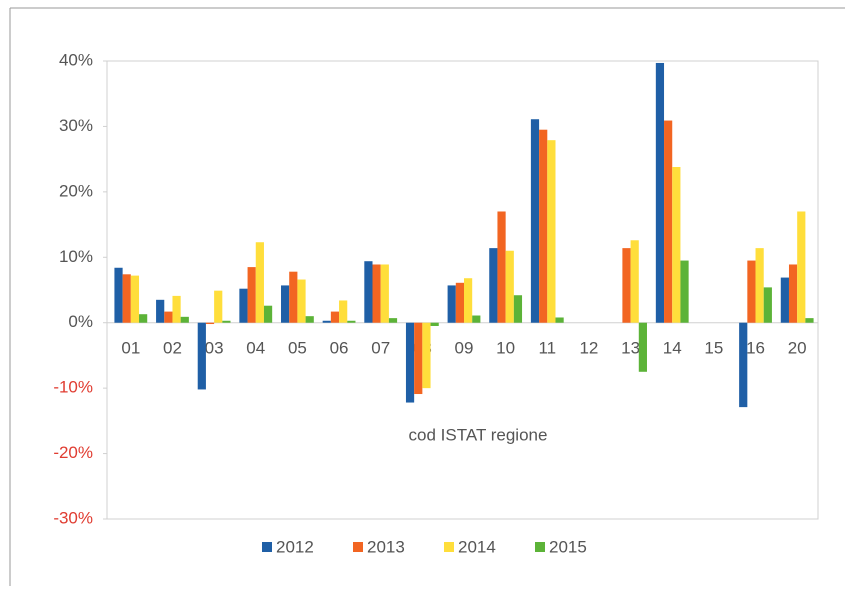 Image resolution: width=845 pixels, height=589 pixels. Describe the element at coordinates (464, 347) in the screenshot. I see `x-tick-label: 09` at that location.